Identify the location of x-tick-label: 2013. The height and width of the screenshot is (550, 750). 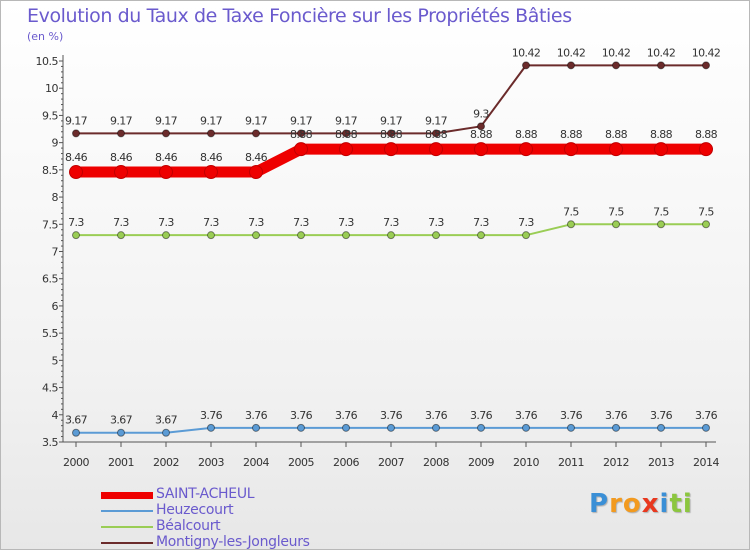
(661, 462).